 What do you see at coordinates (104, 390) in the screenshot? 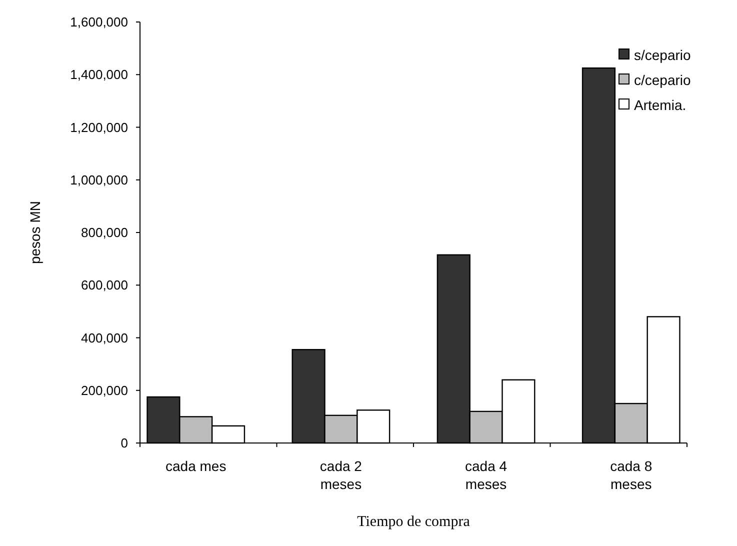
I see `y-tick-label: 200,000` at bounding box center [104, 390].